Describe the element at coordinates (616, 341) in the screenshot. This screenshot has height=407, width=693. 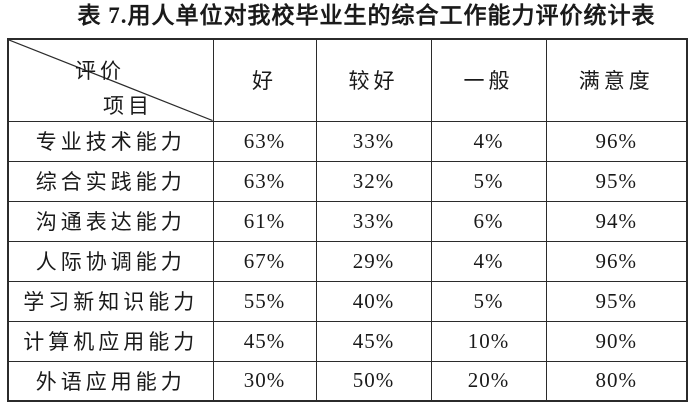
I see `data-cell: 90%` at that location.